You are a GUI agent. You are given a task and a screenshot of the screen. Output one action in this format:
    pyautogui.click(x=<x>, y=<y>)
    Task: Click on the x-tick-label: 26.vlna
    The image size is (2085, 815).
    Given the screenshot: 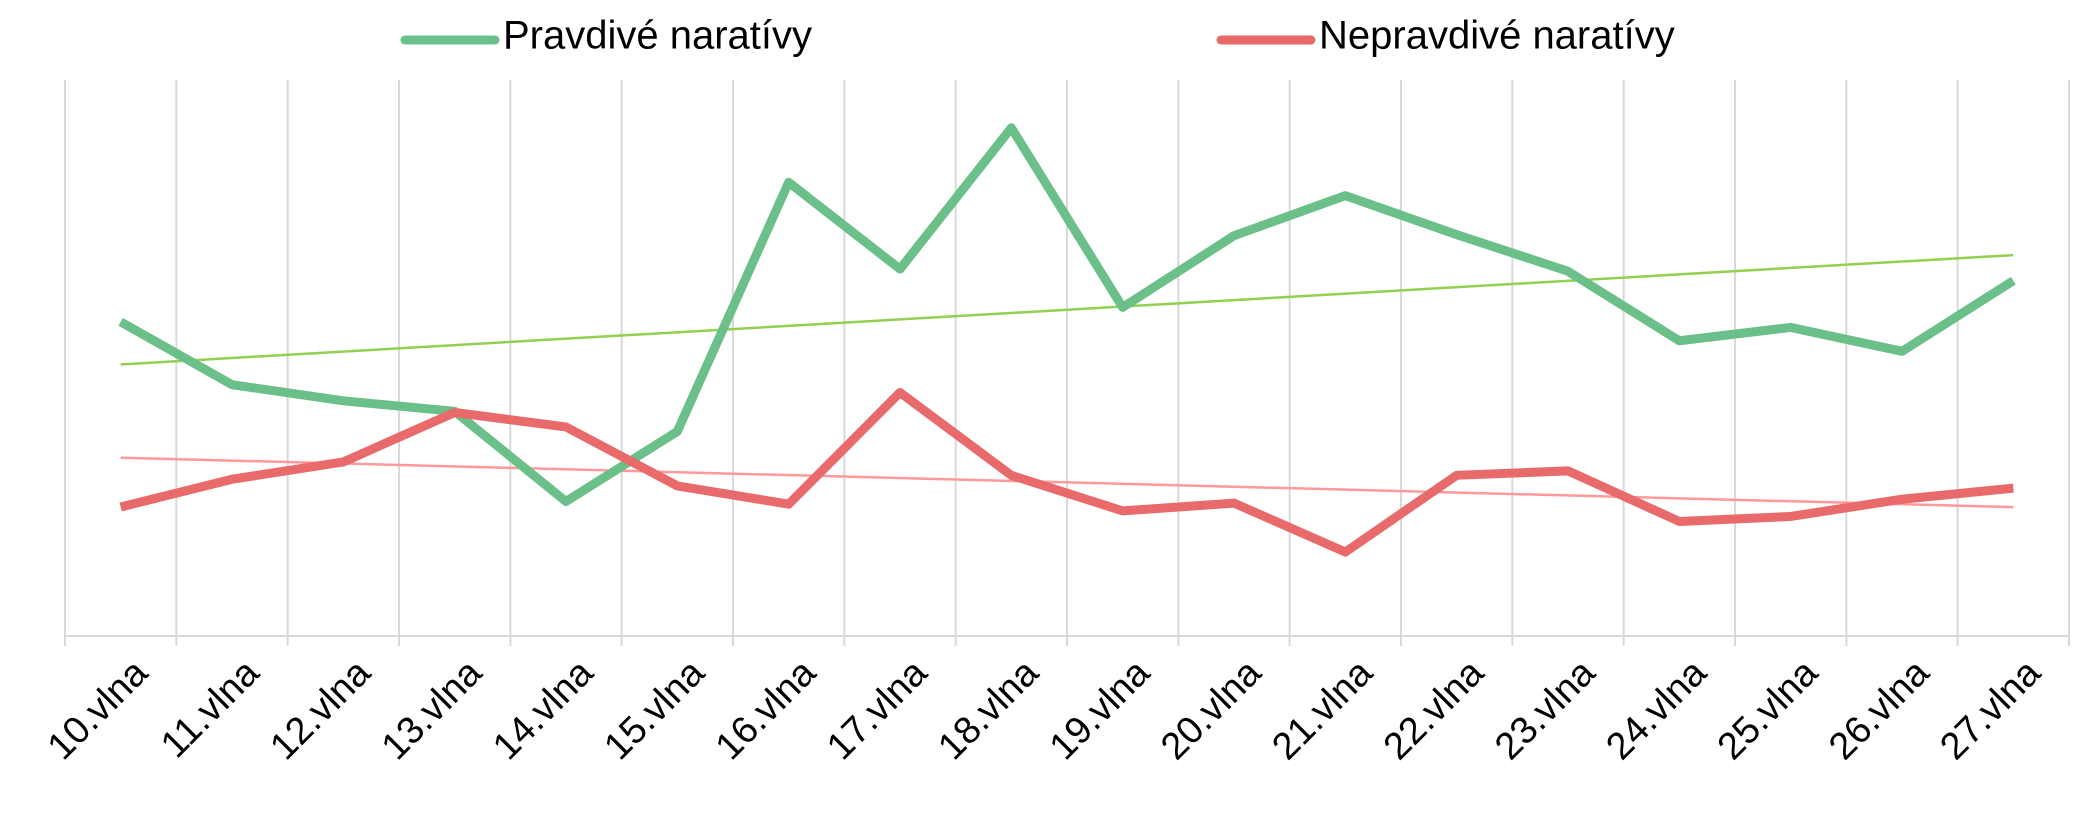 What is the action you would take?
    pyautogui.click(x=1879, y=709)
    